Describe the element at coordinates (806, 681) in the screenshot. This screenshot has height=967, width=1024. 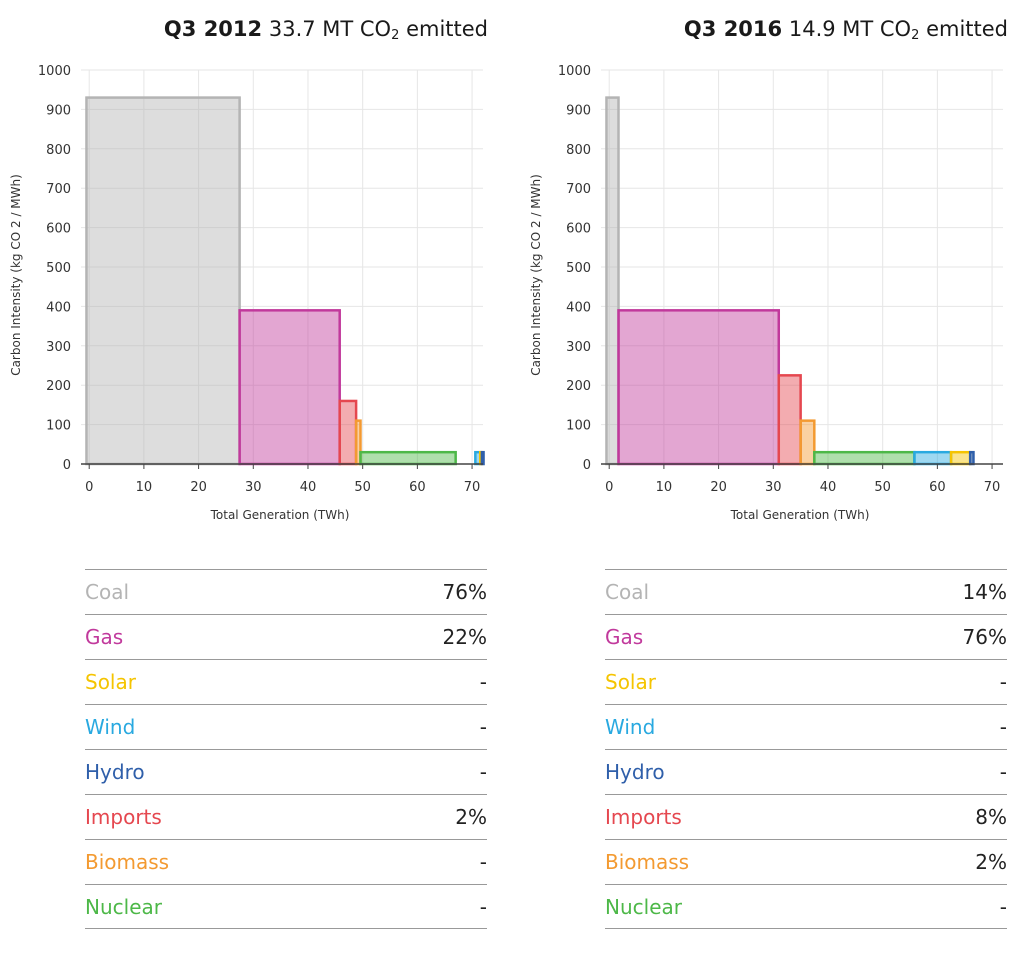
I see `share-row-solar: Solar -` at that location.